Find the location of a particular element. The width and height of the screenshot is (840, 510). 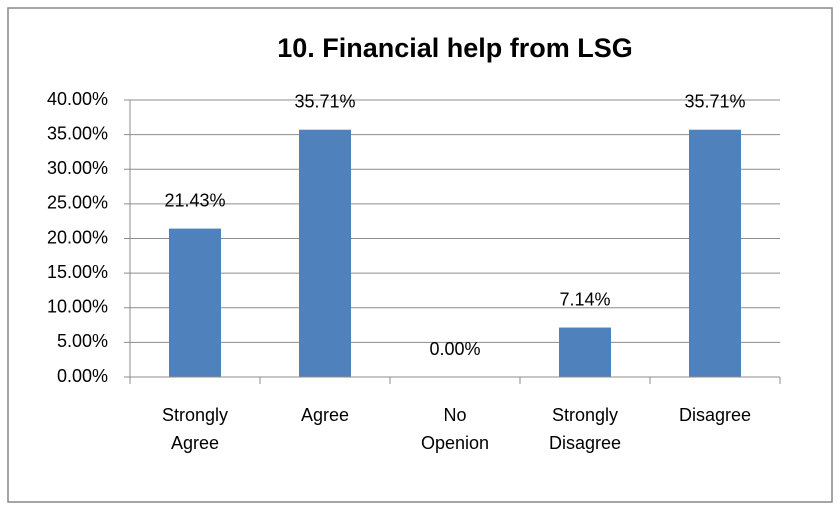

y-tick-label: 20.00% is located at coordinates (77, 237).